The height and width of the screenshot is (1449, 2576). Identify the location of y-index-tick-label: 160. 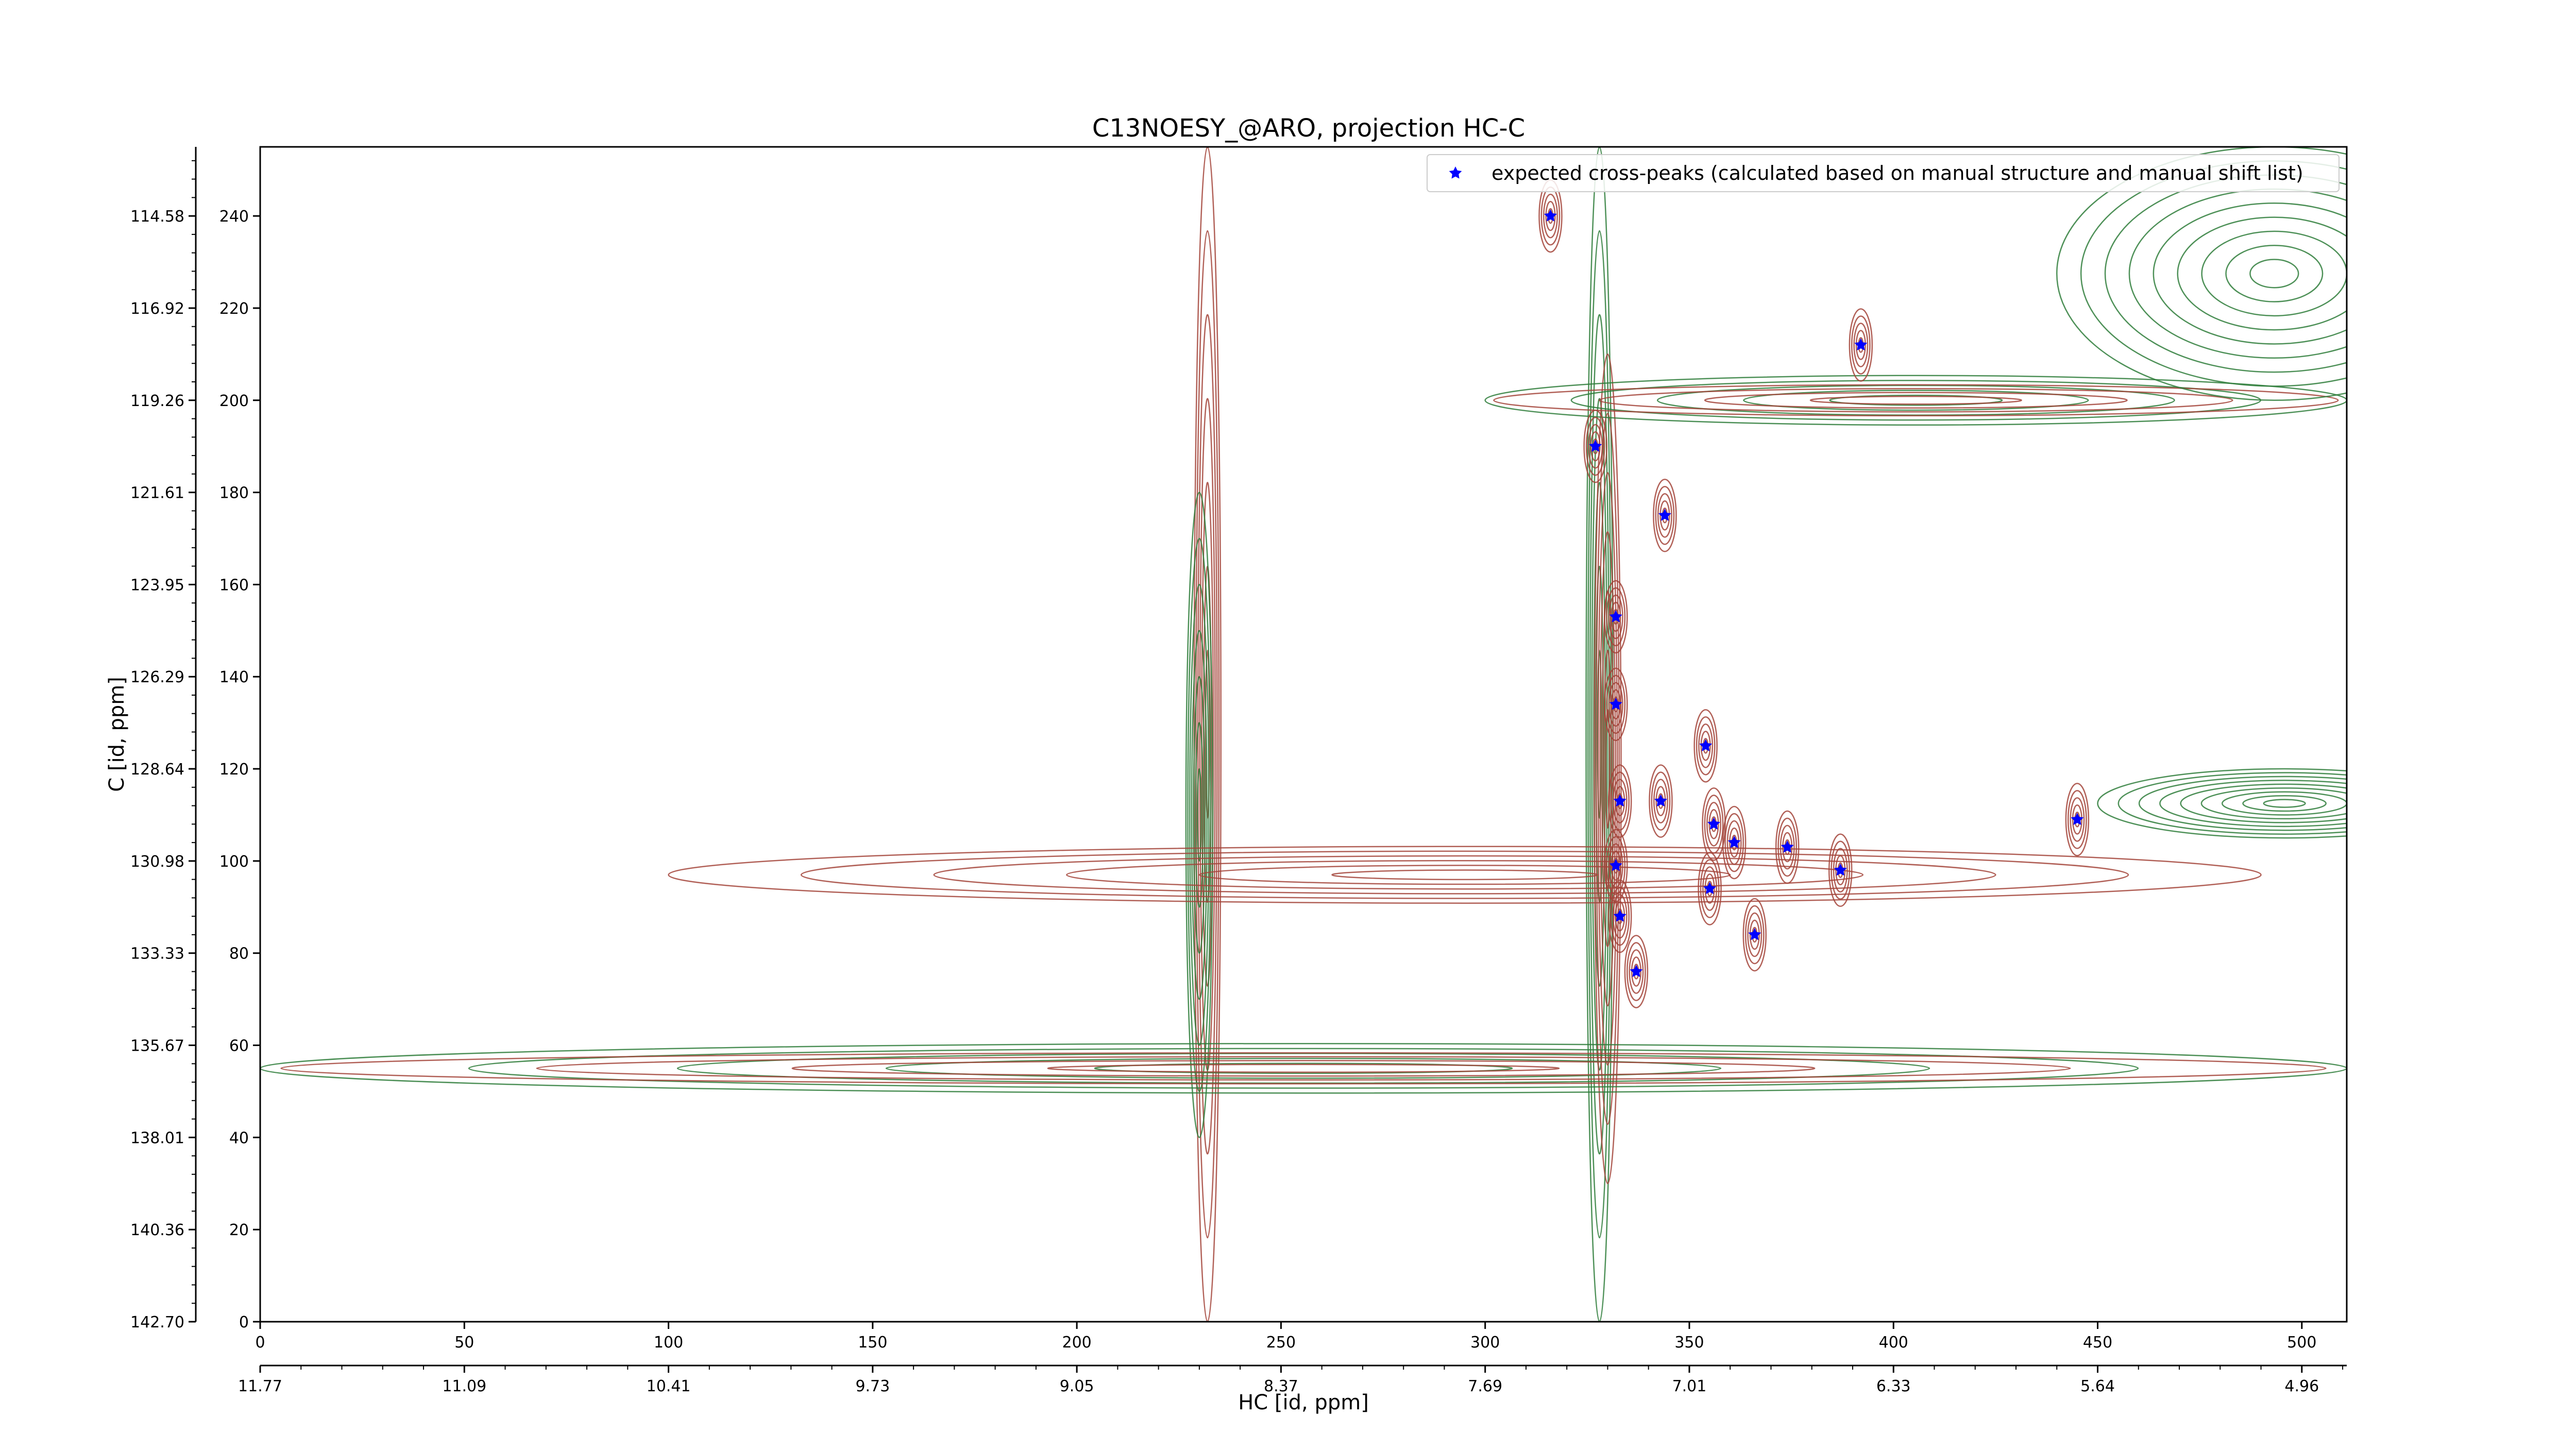
(234, 585).